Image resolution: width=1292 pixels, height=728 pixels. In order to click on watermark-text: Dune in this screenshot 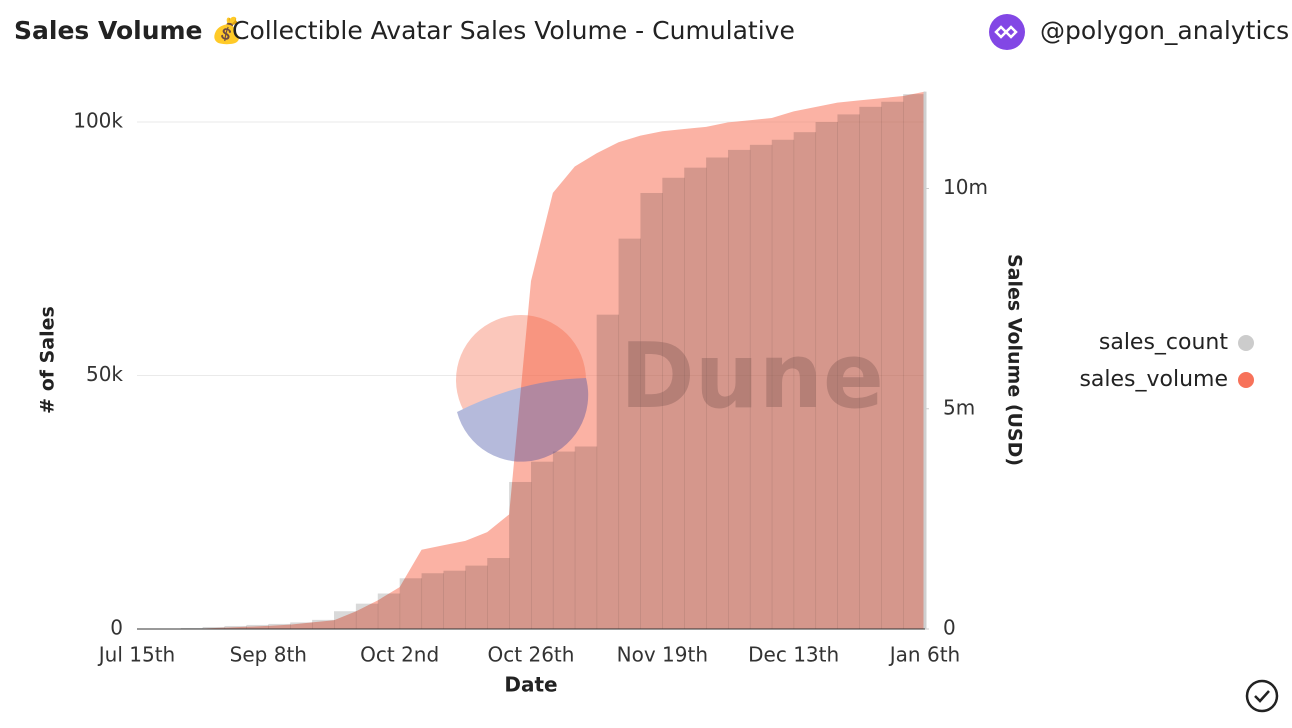, I will do `click(752, 376)`.